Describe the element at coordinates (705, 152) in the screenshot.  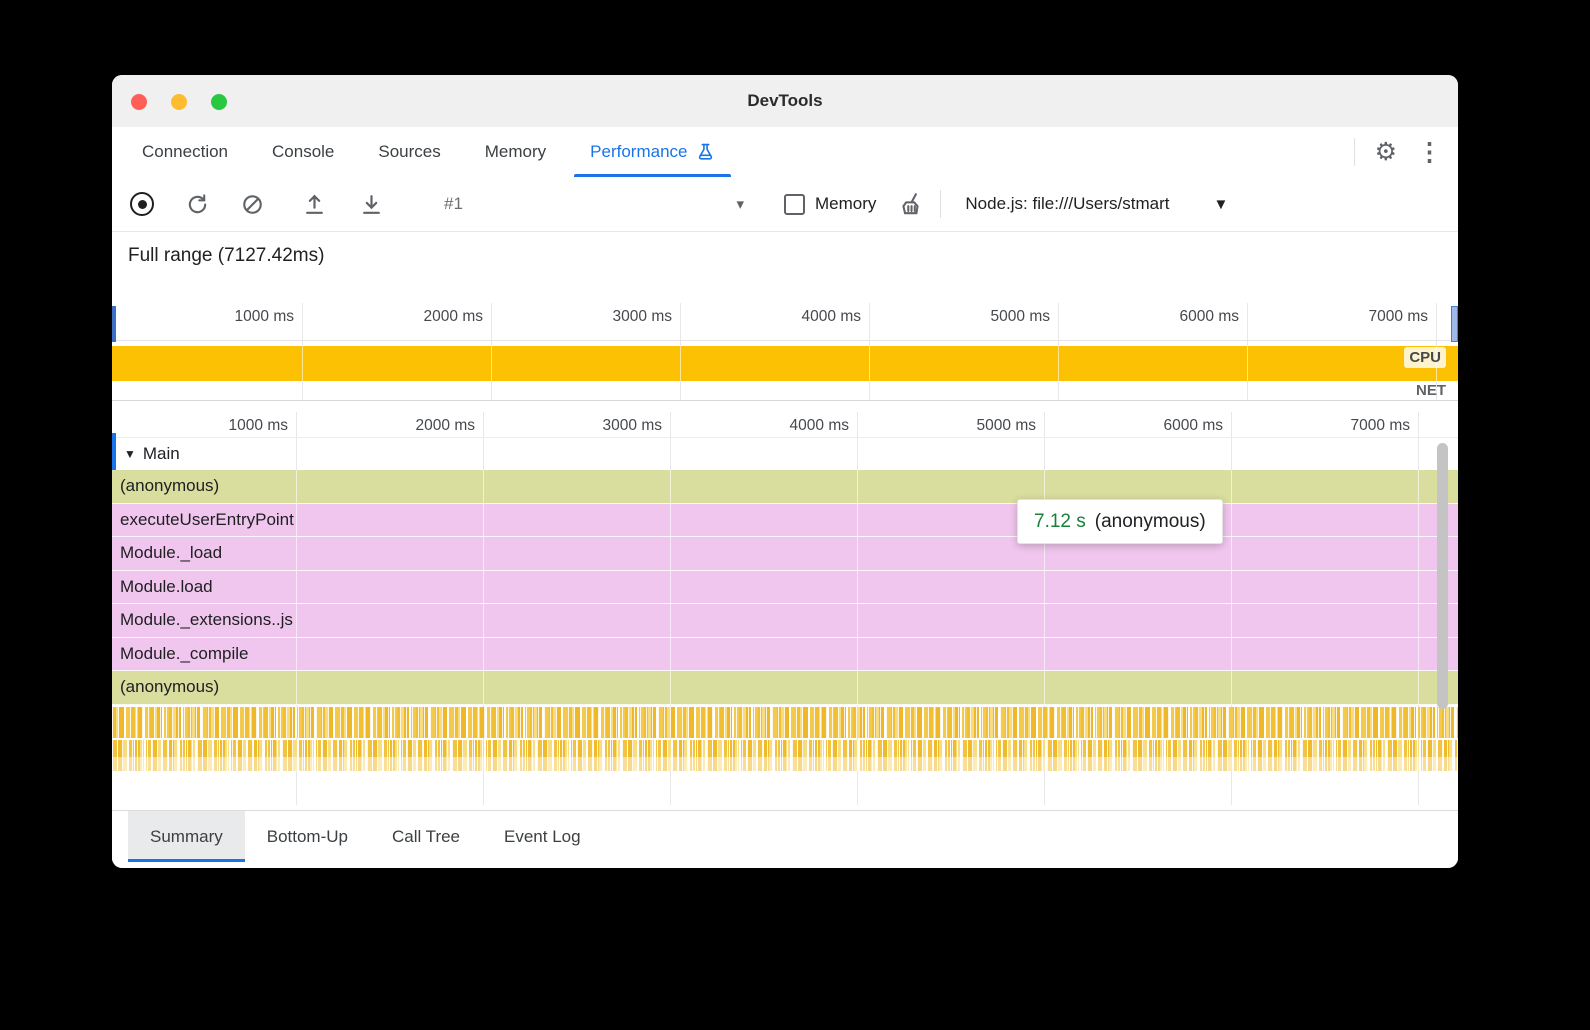
I see `flask-icon` at that location.